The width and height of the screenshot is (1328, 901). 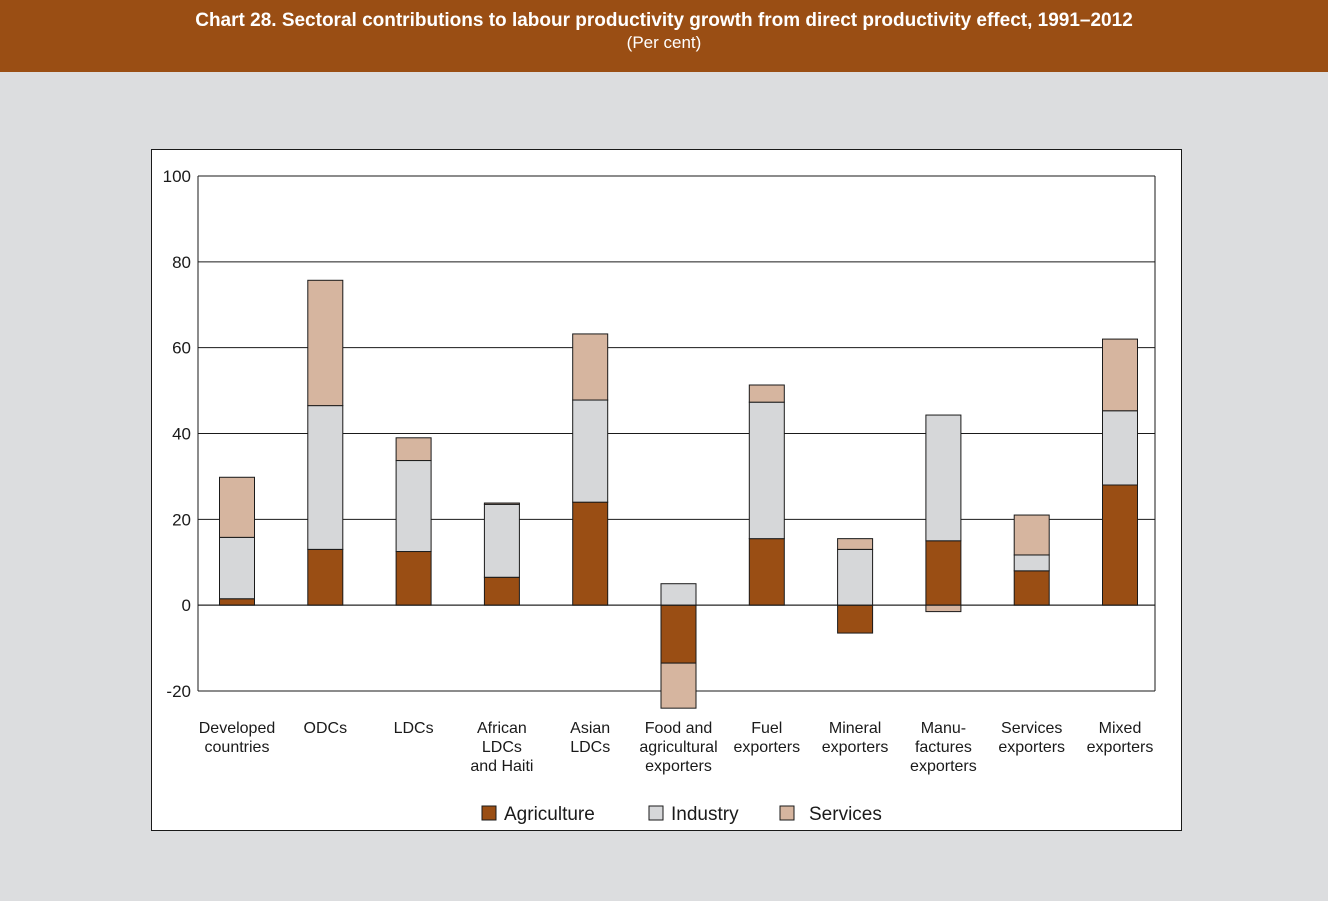 I want to click on legend-layer: Agriculture Industry Services, so click(x=681, y=814).